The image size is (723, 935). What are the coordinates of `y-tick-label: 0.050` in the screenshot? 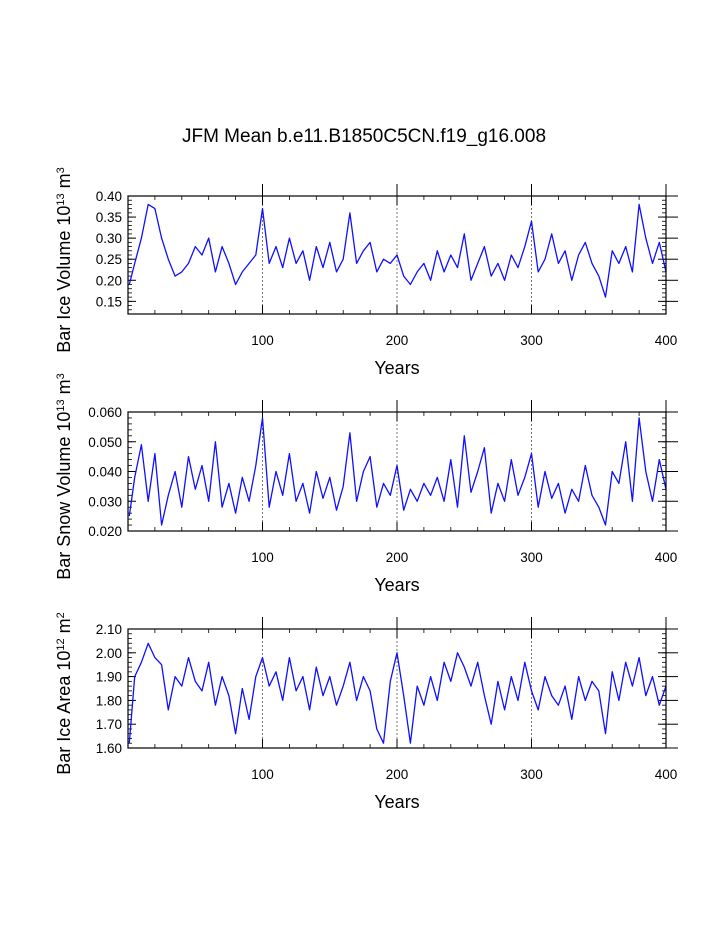 It's located at (105, 442).